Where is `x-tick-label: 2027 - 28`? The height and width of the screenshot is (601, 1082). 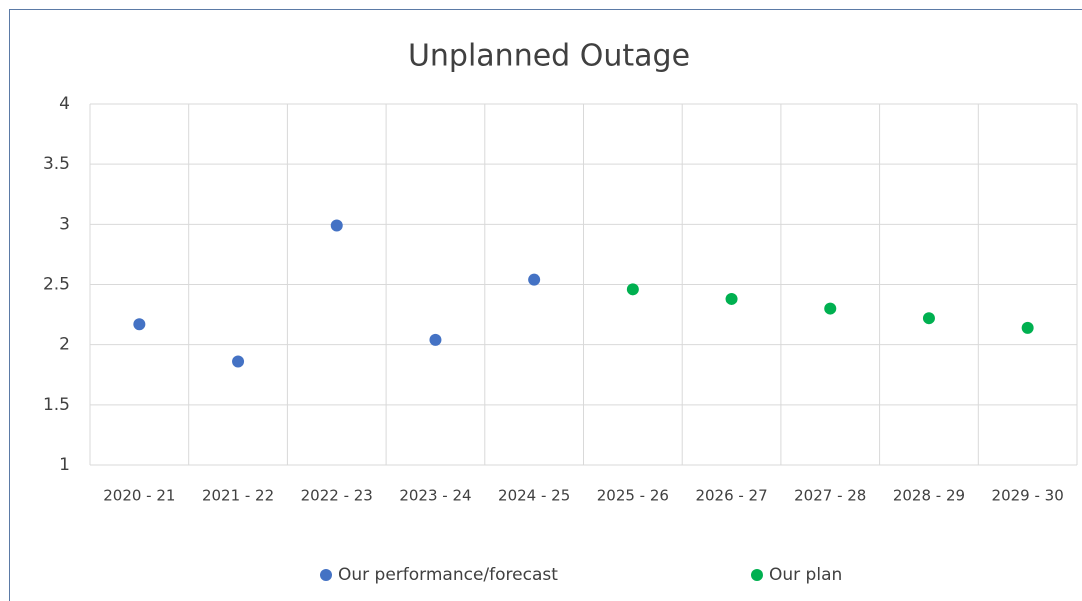
x-tick-label: 2027 - 28 is located at coordinates (830, 496).